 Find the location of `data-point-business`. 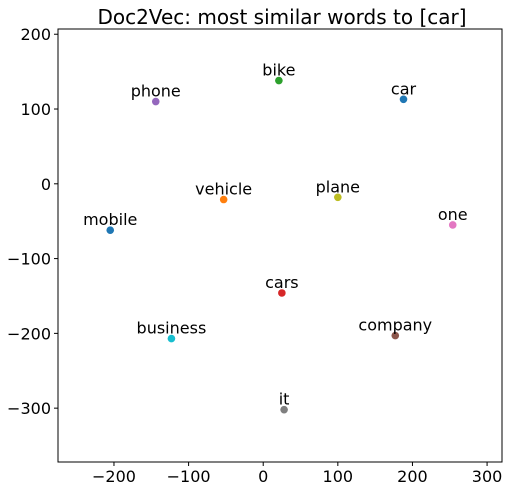

data-point-business is located at coordinates (171, 338).